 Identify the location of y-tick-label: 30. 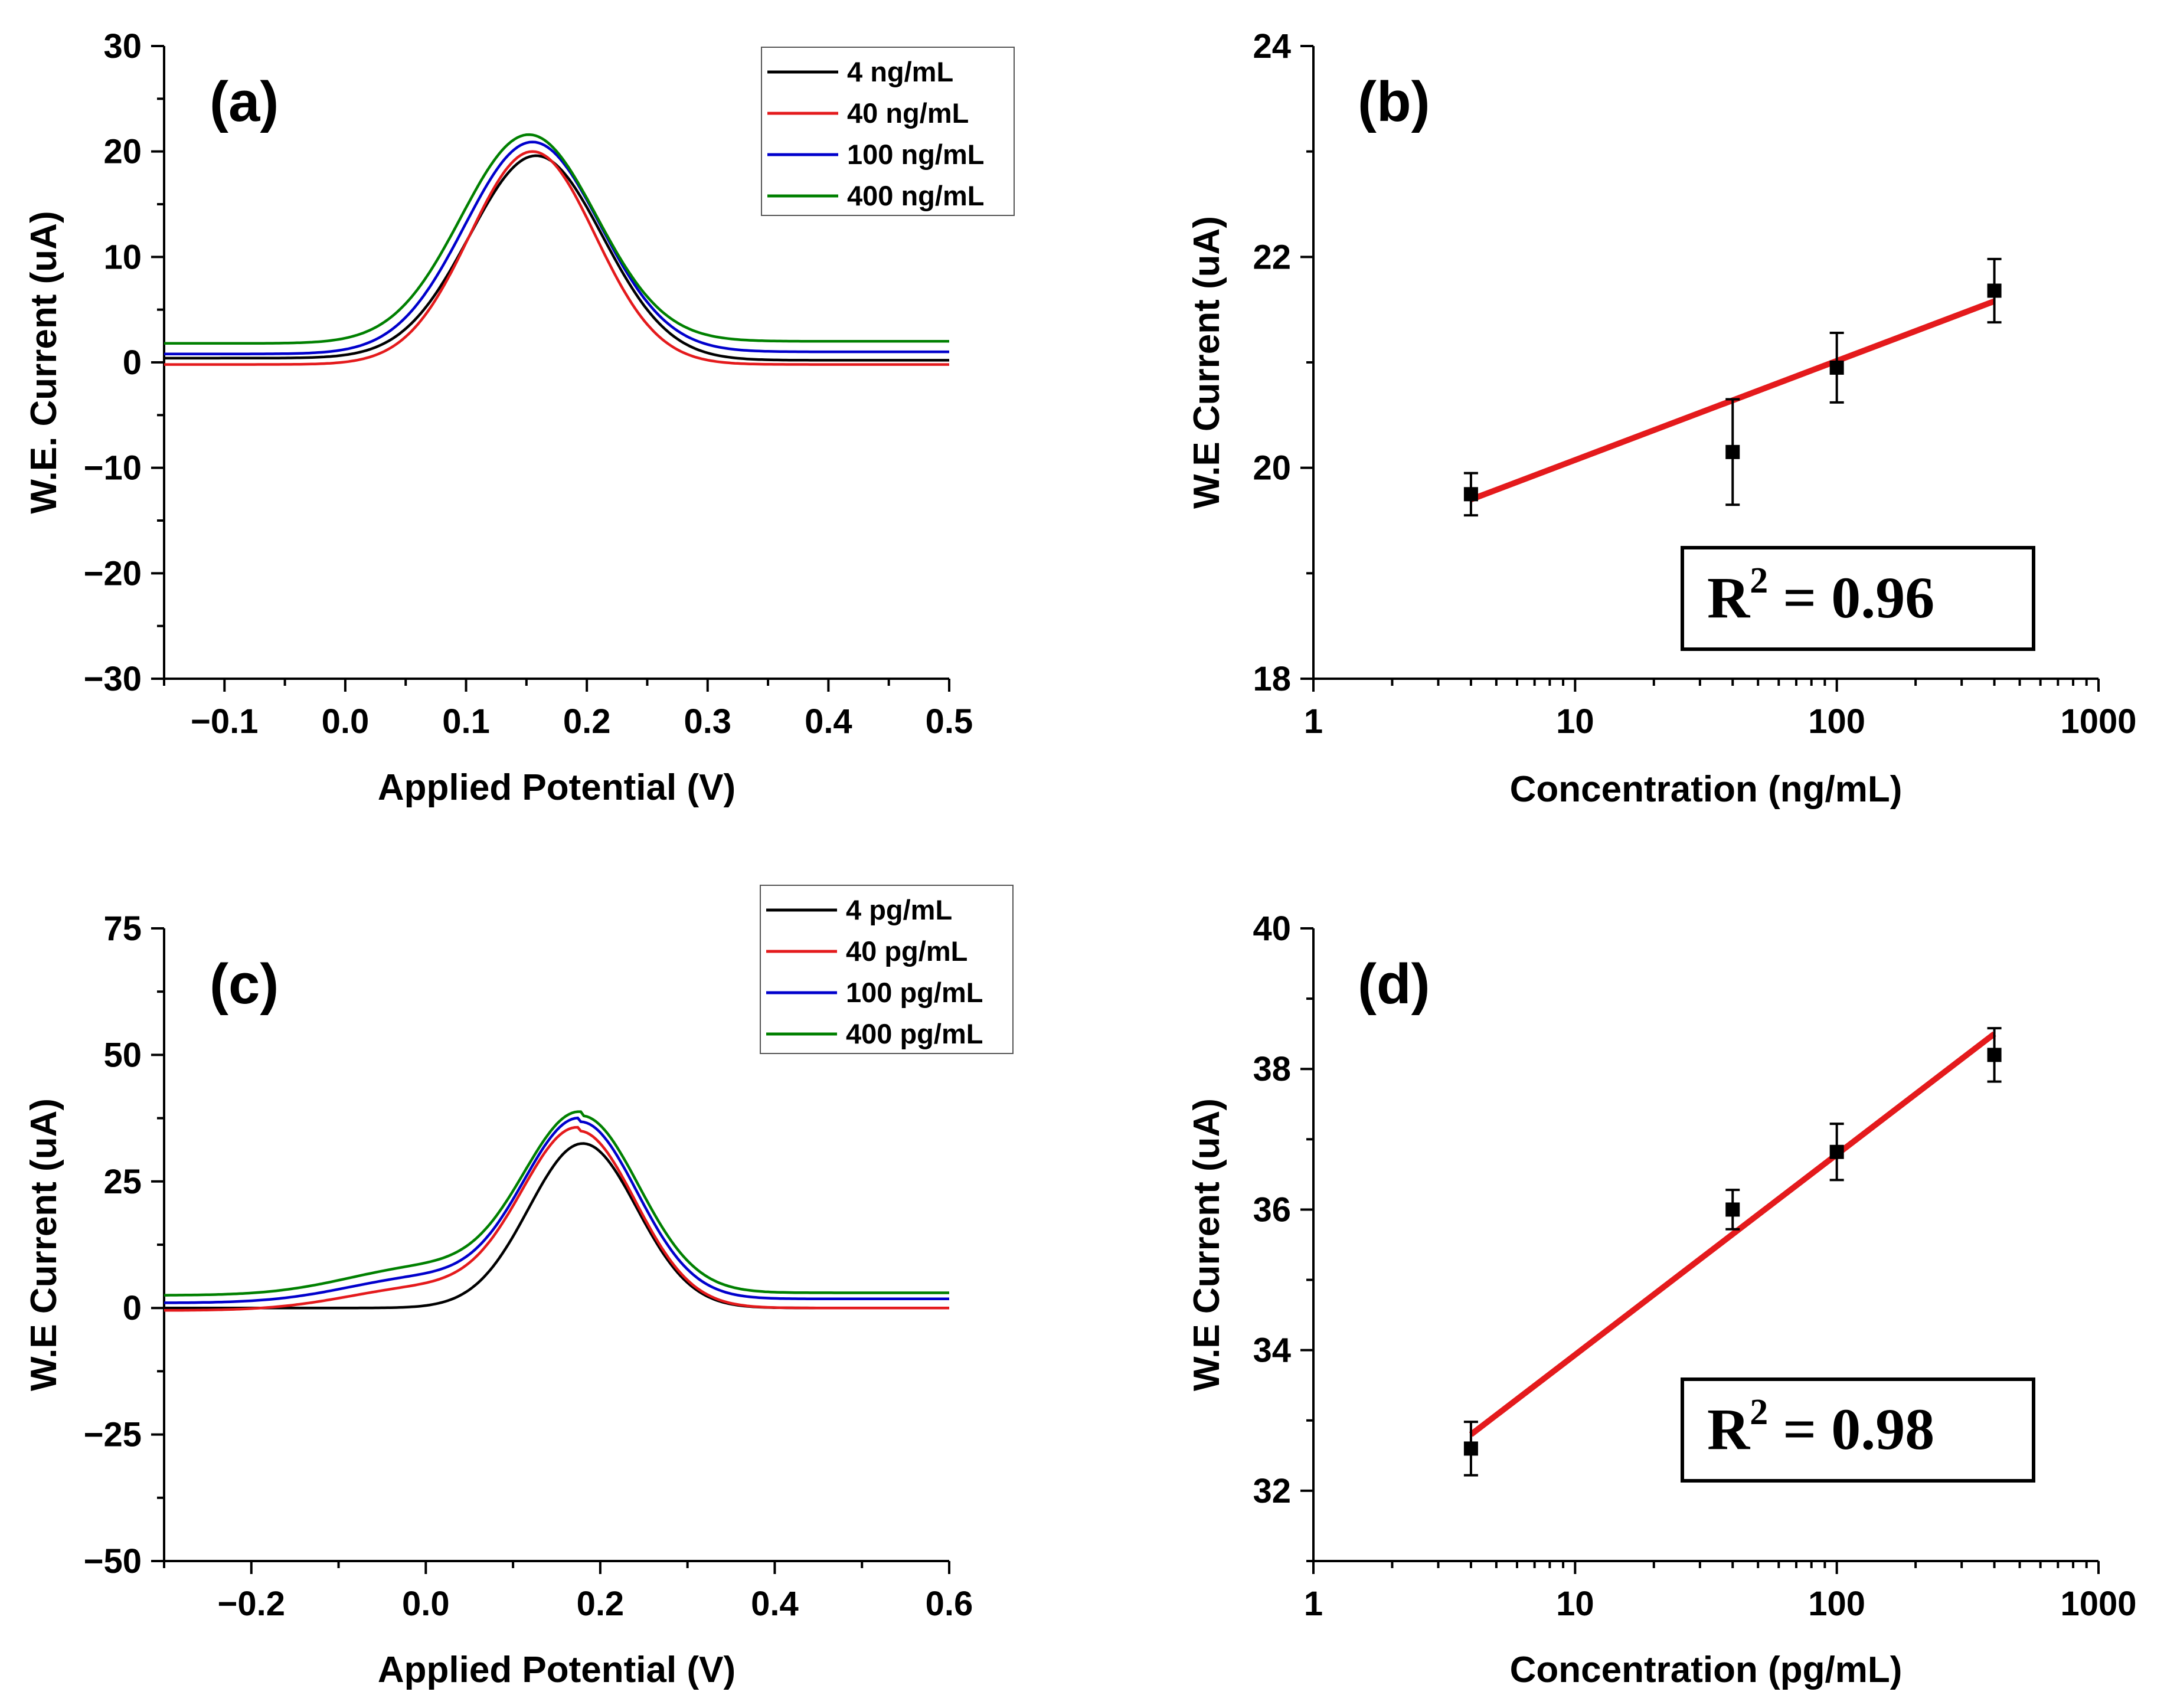
(122, 47).